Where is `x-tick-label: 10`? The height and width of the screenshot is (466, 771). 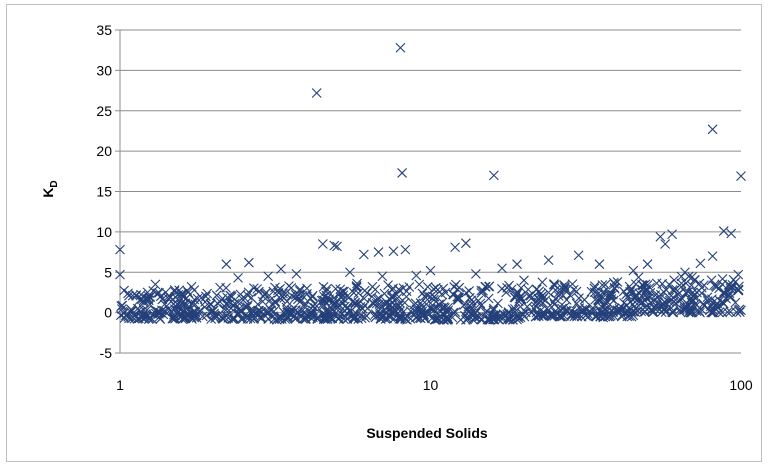 x-tick-label: 10 is located at coordinates (431, 385).